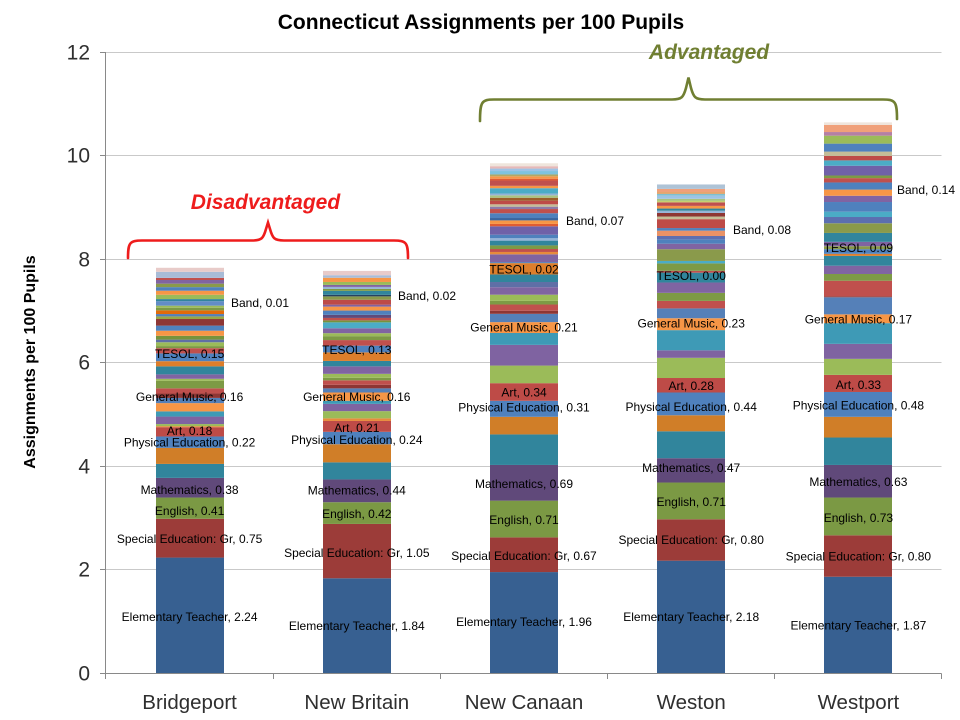 The height and width of the screenshot is (720, 960). What do you see at coordinates (481, 22) in the screenshot?
I see `svg-text:Connecticut Assignments per 10: Connecticut Assignments per 100 Pupils` at bounding box center [481, 22].